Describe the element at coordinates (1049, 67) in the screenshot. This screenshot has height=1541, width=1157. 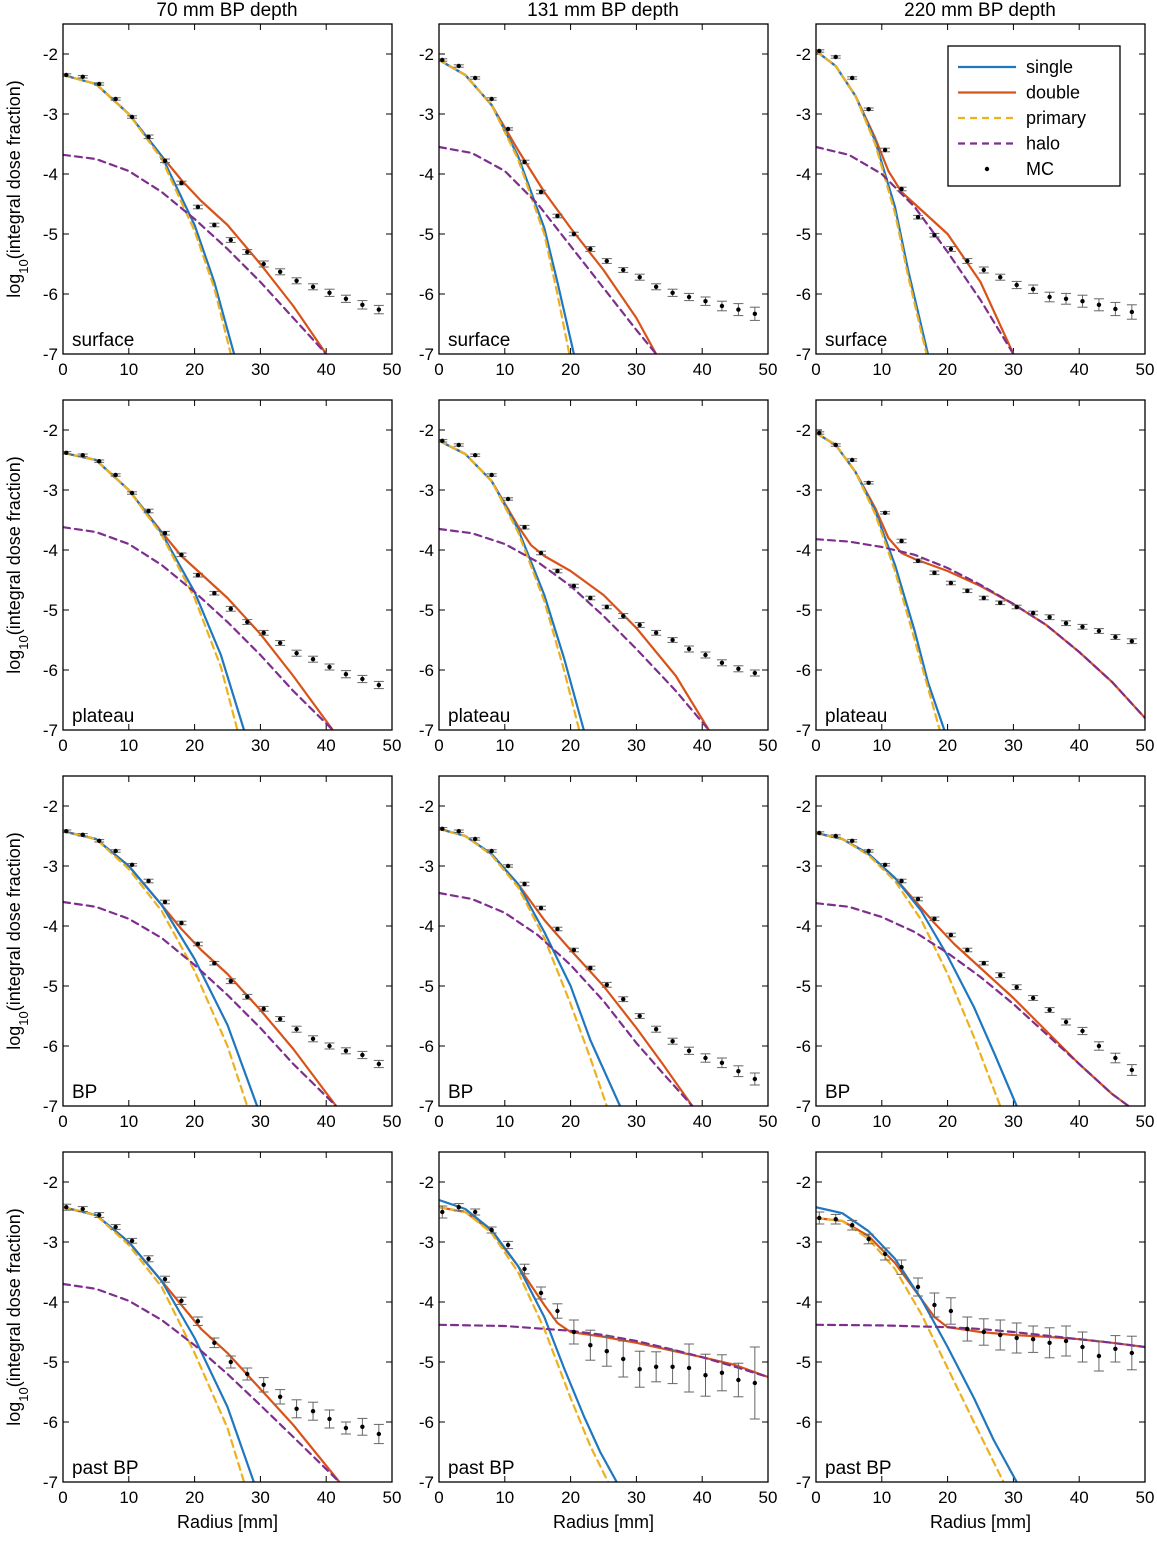
I see `legend-label: single` at that location.